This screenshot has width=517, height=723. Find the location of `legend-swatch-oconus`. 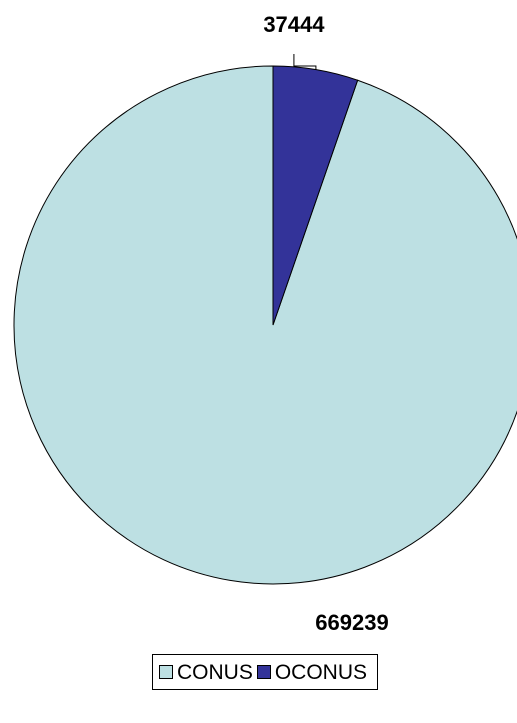

legend-swatch-oconus is located at coordinates (263, 672).